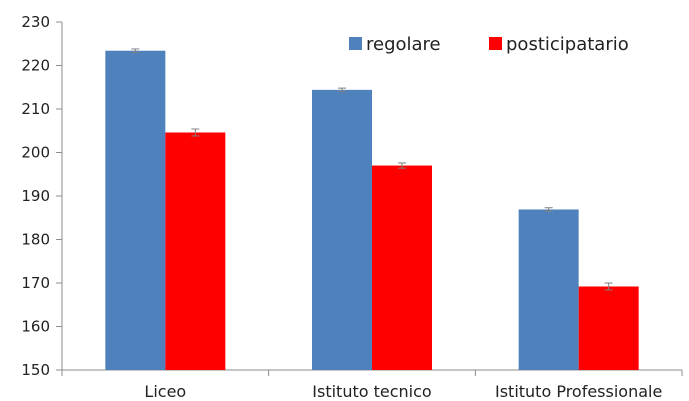 The height and width of the screenshot is (401, 689). What do you see at coordinates (35, 22) in the screenshot?
I see `y-tick-label: 230` at bounding box center [35, 22].